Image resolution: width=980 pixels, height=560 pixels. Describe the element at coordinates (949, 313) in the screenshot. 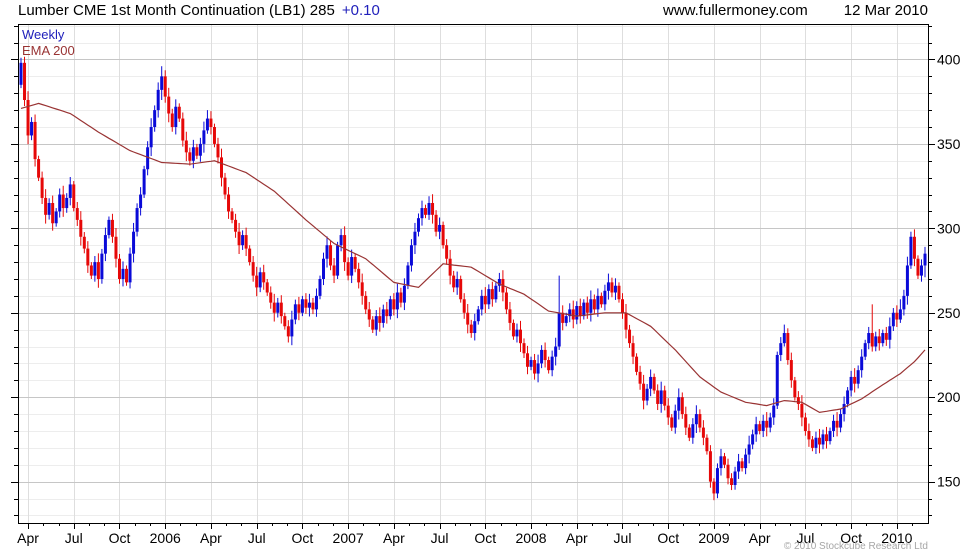

I see `y-axis-tick-label: 250` at that location.